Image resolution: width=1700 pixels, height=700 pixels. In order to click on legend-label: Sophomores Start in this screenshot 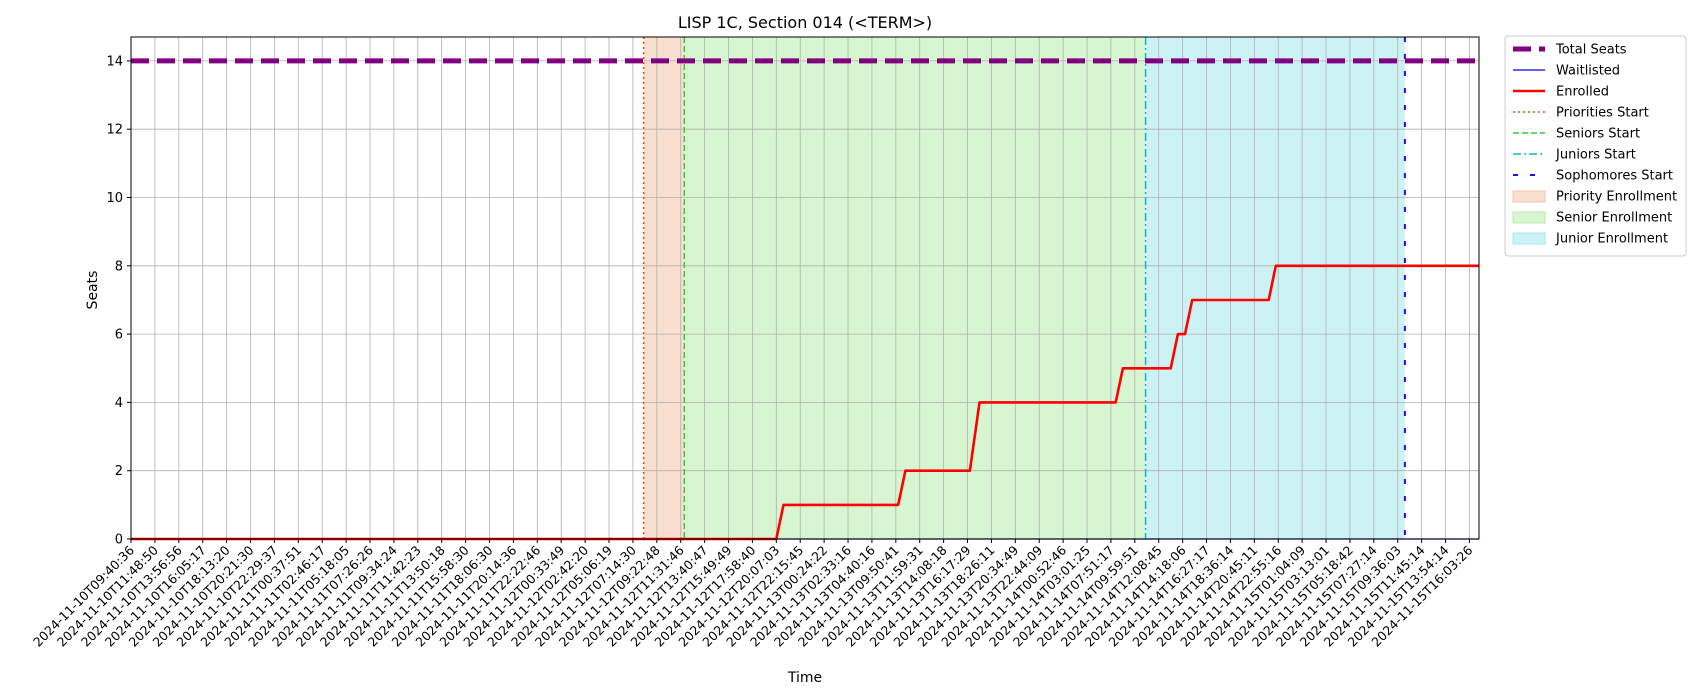, I will do `click(1614, 176)`.